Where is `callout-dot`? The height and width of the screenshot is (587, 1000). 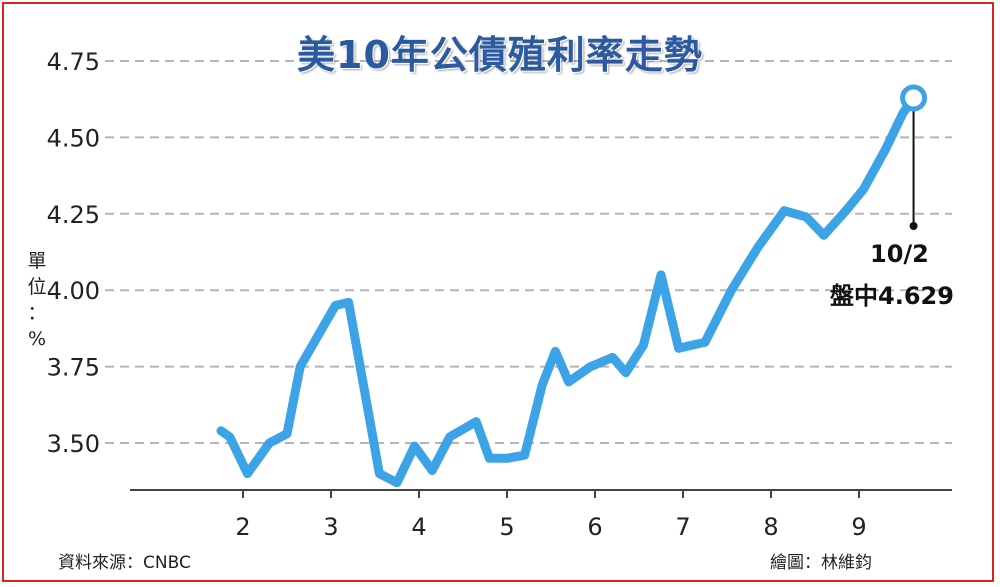
callout-dot is located at coordinates (913, 226).